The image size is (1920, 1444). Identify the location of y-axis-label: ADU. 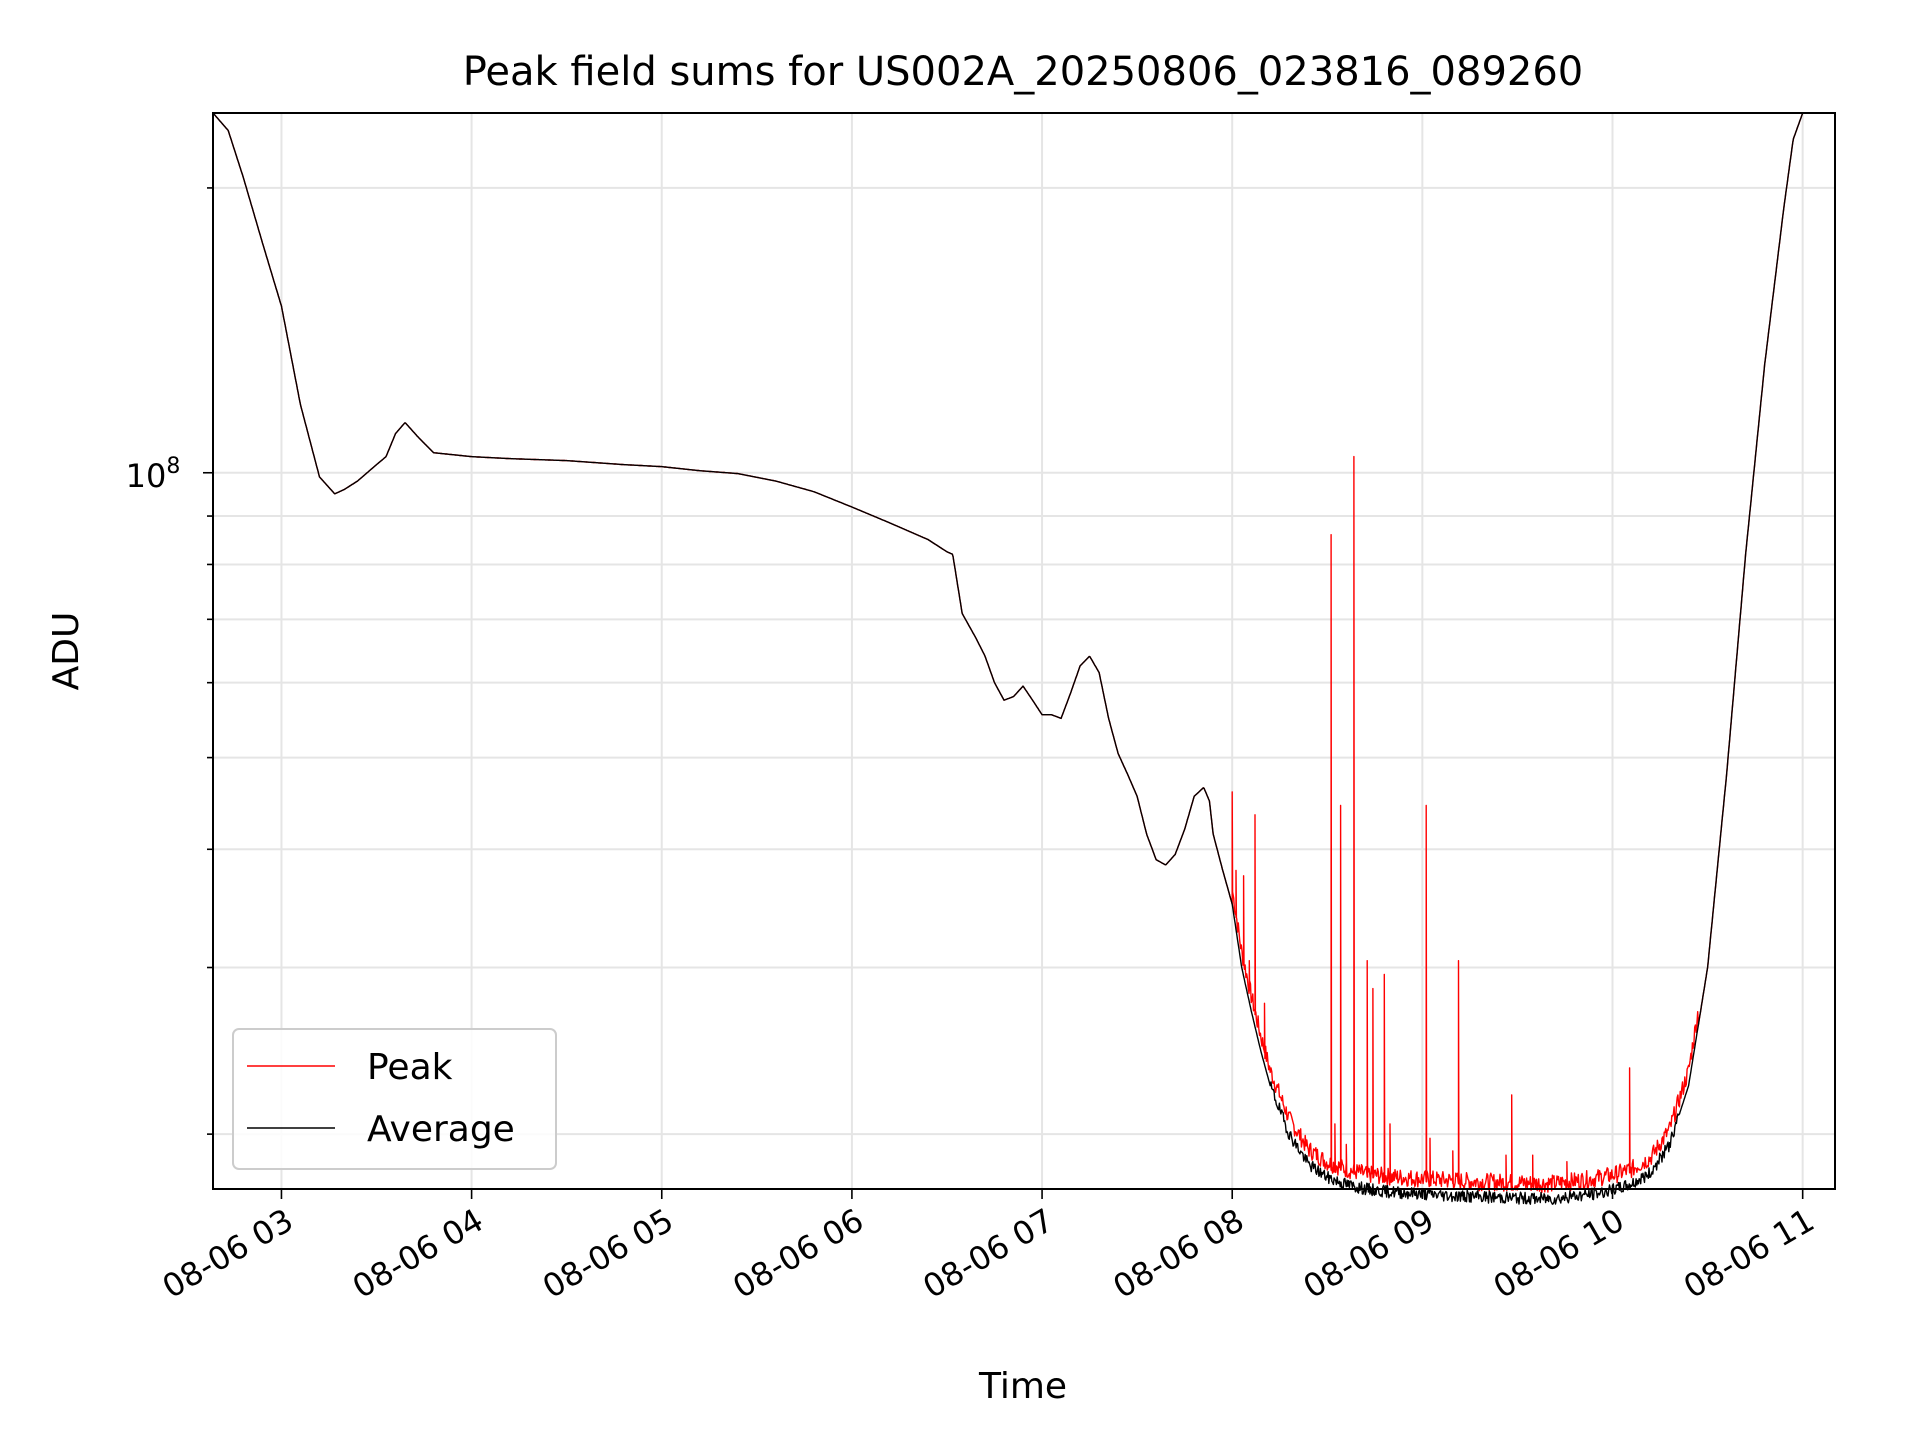
(66, 651).